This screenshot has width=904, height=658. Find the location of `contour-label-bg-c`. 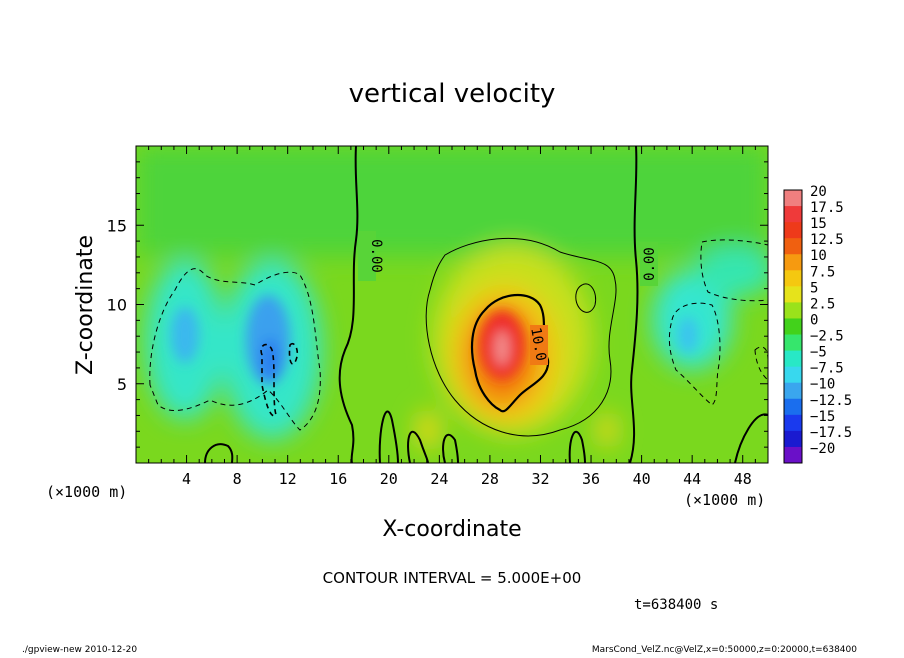

contour-label-bg-c is located at coordinates (539, 345).